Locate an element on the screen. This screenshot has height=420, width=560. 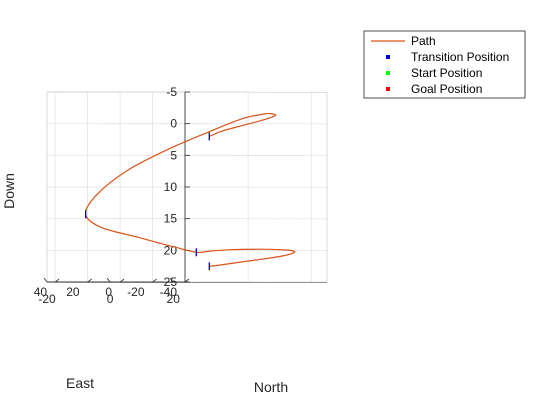
north-tick-label: -20 is located at coordinates (47, 299).